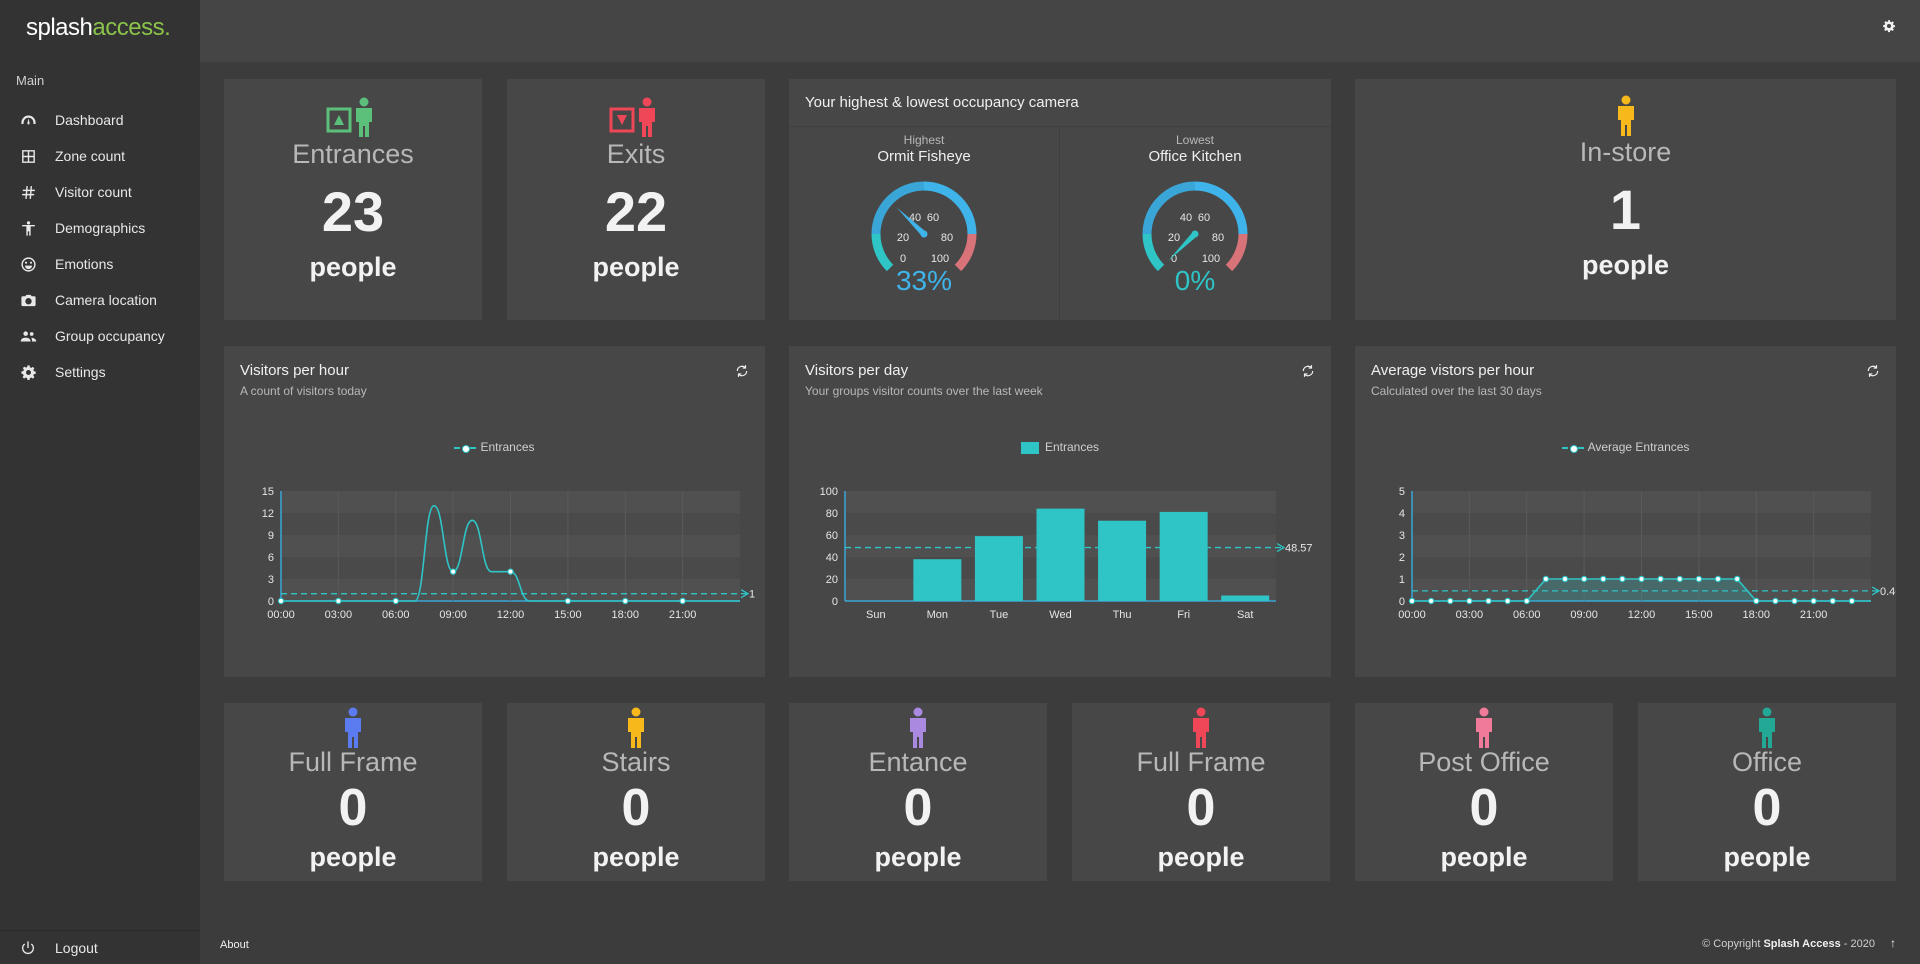 Image resolution: width=1920 pixels, height=964 pixels. I want to click on occupancy-highest-caption: Highest, so click(924, 140).